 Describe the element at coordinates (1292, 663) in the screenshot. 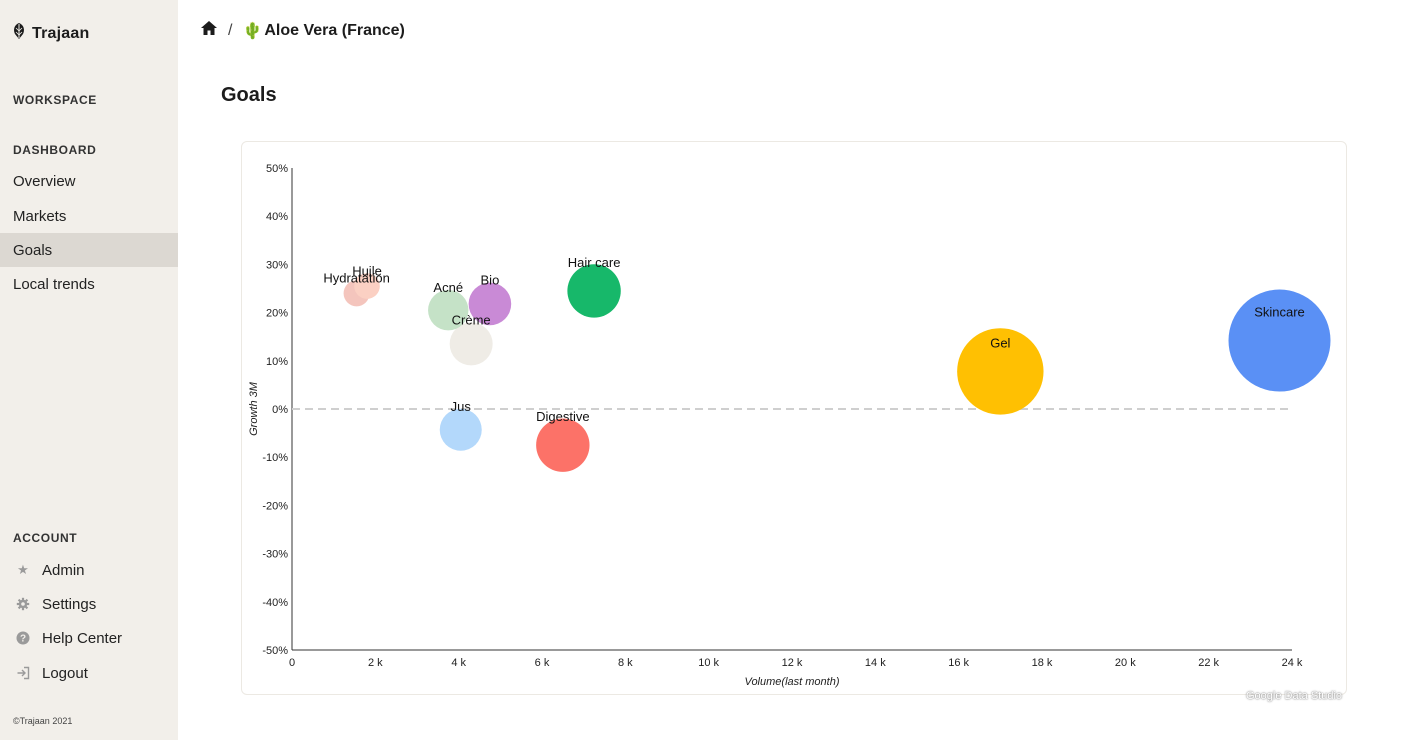

I see `x-tick-label: 24 k` at that location.